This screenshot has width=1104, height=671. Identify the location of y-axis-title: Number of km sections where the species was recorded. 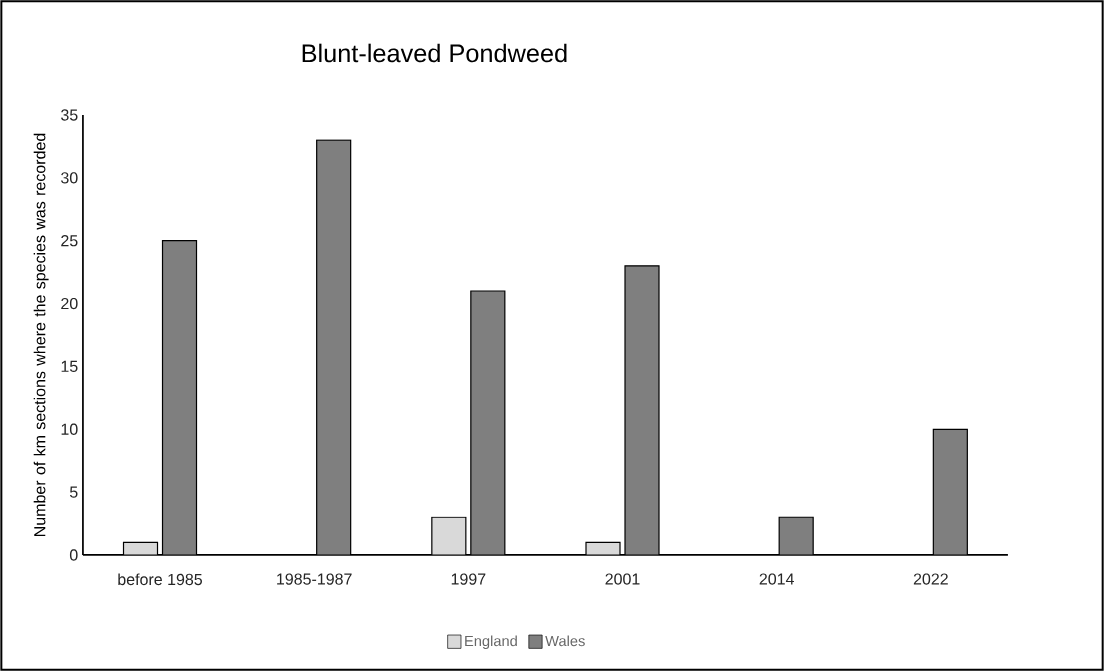
(41, 334).